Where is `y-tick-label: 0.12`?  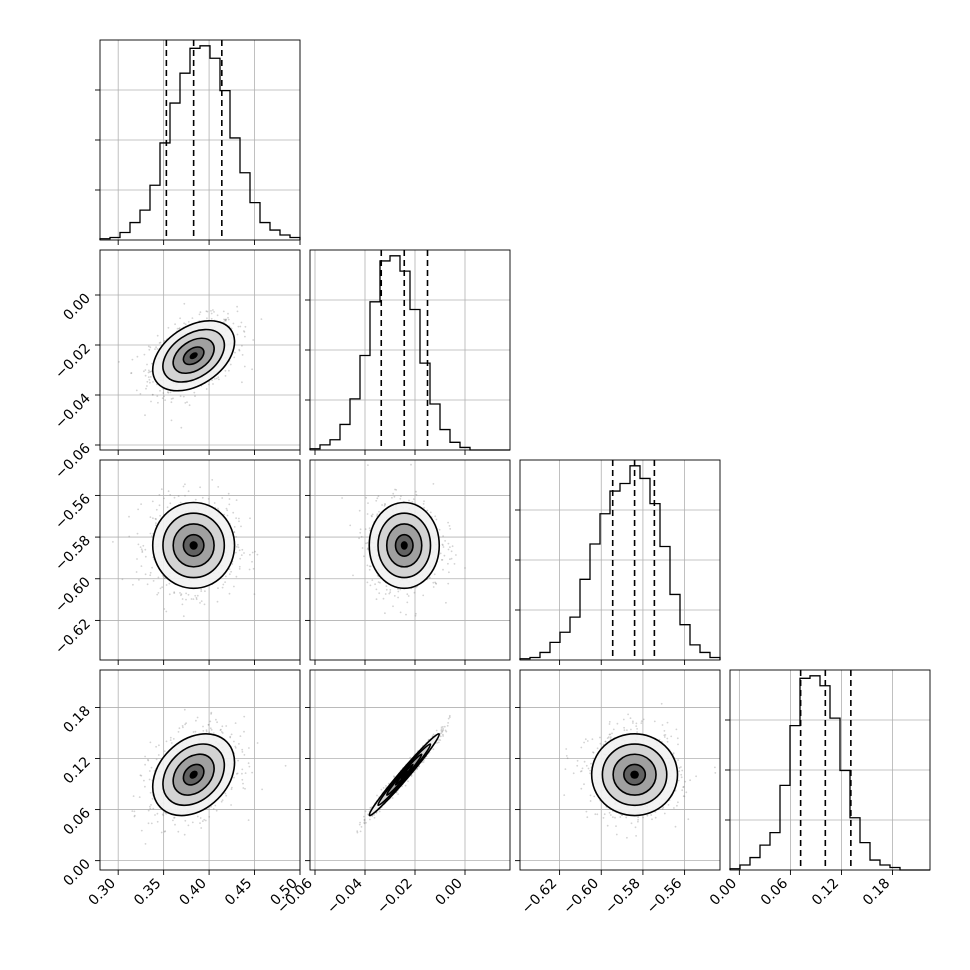 y-tick-label: 0.12 is located at coordinates (76, 770).